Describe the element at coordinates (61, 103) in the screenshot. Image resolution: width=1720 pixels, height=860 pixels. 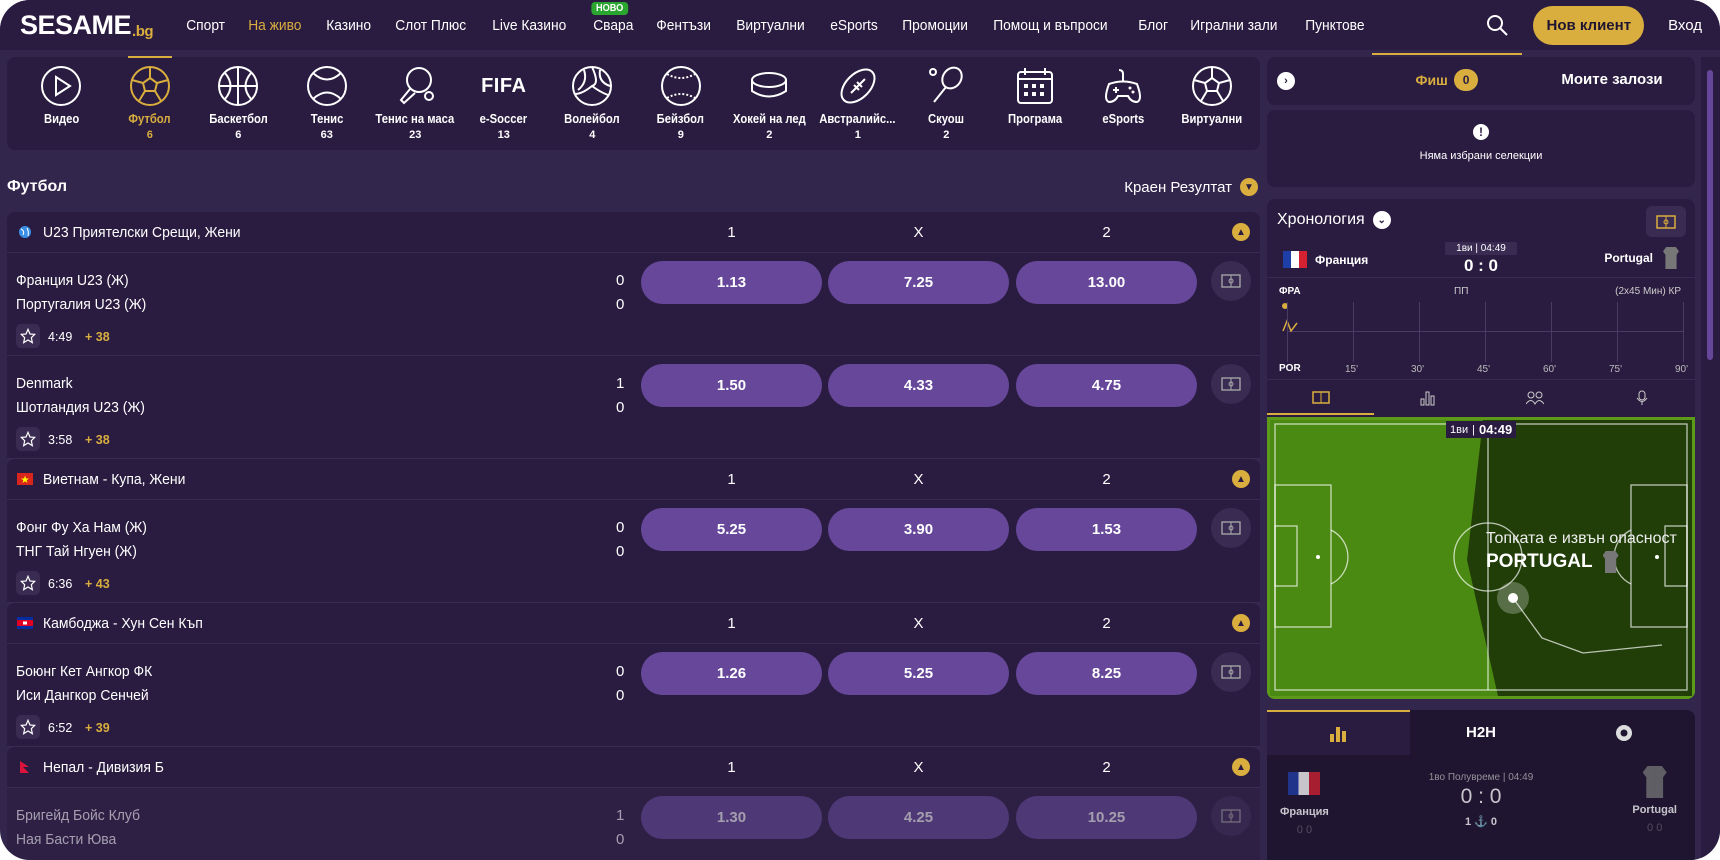
I see `sport-play: Видео` at that location.